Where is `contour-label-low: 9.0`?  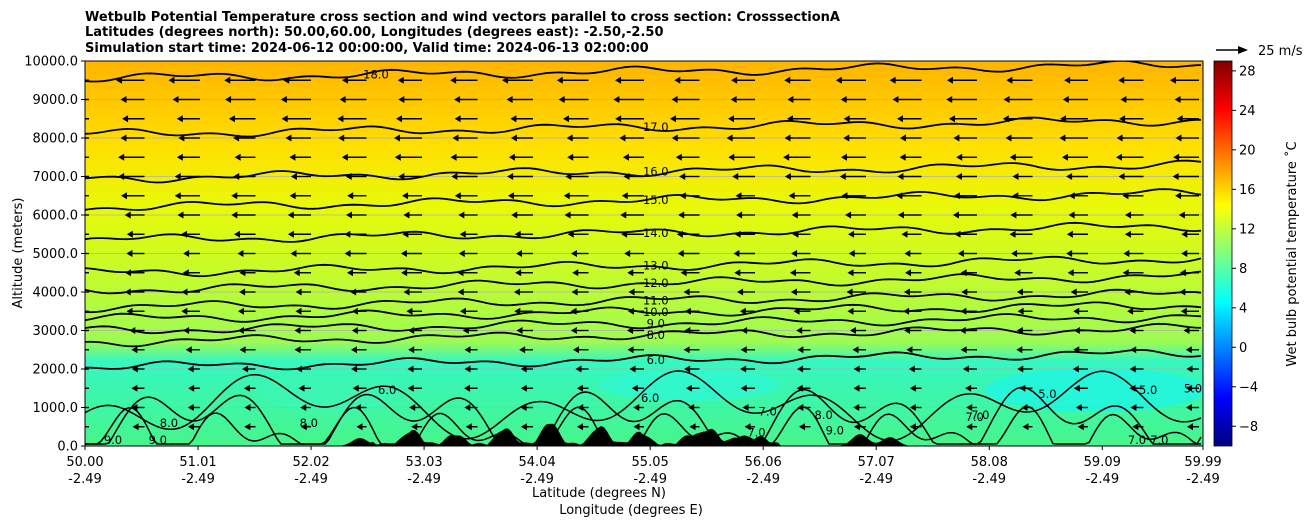 contour-label-low: 9.0 is located at coordinates (113, 440).